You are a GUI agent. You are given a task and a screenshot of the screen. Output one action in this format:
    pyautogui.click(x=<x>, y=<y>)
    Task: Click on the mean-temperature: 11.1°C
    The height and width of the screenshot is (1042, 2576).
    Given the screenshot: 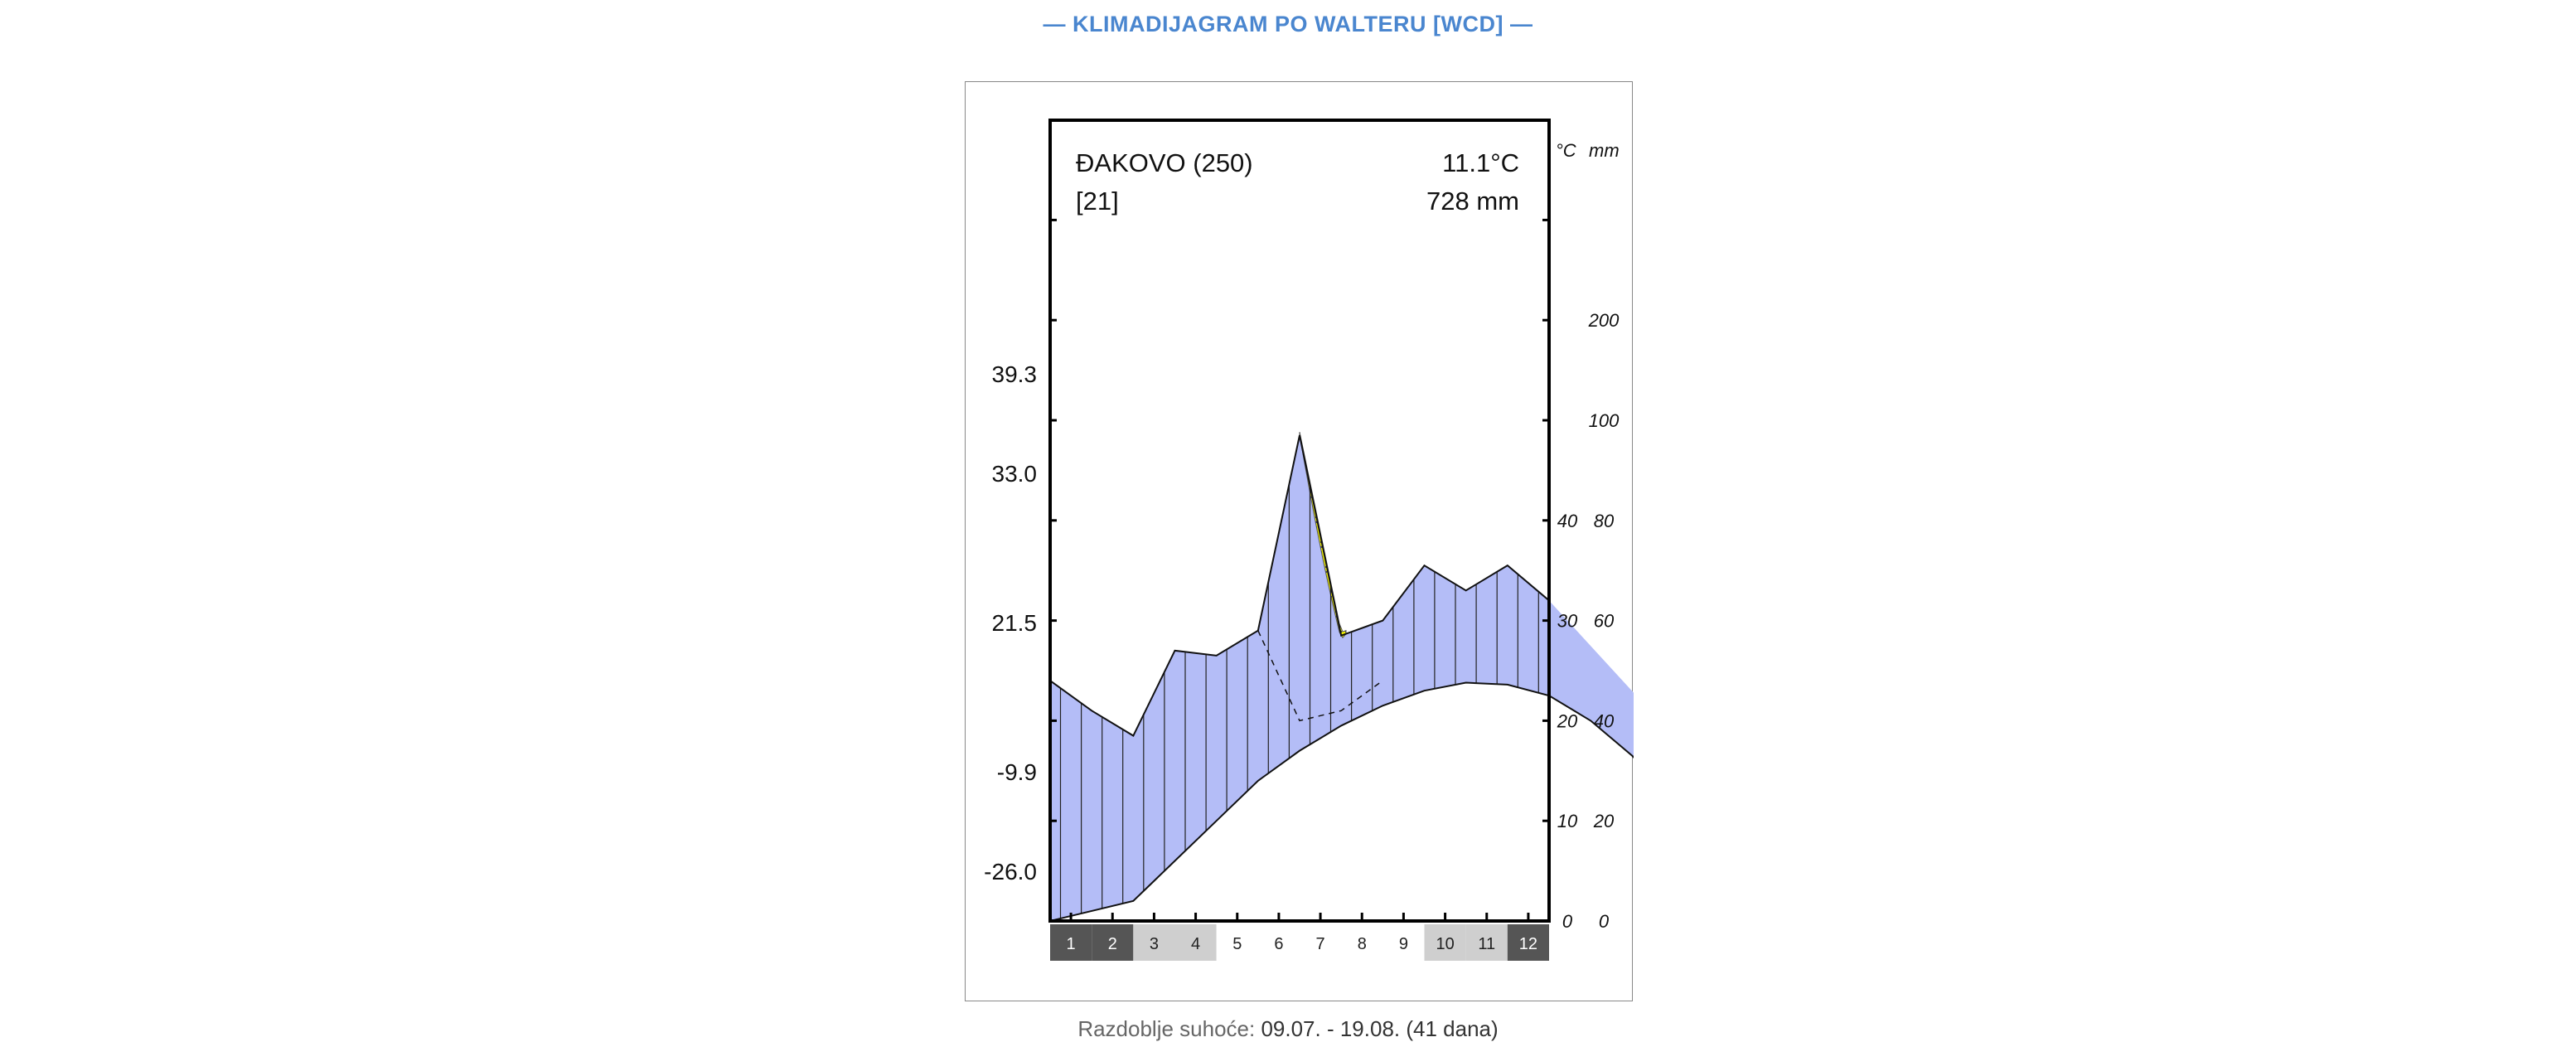 What is the action you would take?
    pyautogui.click(x=1480, y=162)
    